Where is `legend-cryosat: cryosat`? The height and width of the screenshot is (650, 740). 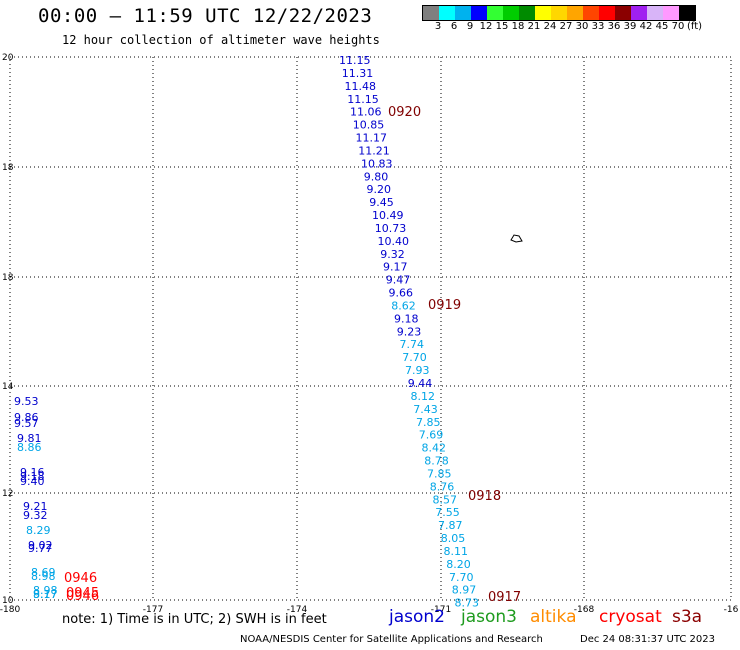
legend-cryosat: cryosat is located at coordinates (630, 617).